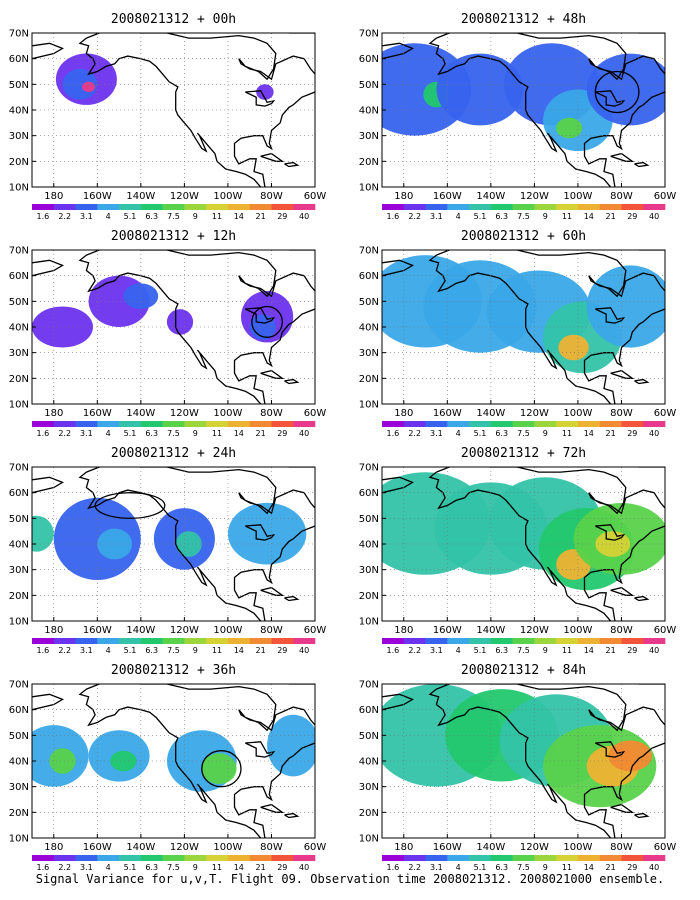 The width and height of the screenshot is (700, 900). Describe the element at coordinates (369, 736) in the screenshot. I see `lat-label: 50N` at that location.